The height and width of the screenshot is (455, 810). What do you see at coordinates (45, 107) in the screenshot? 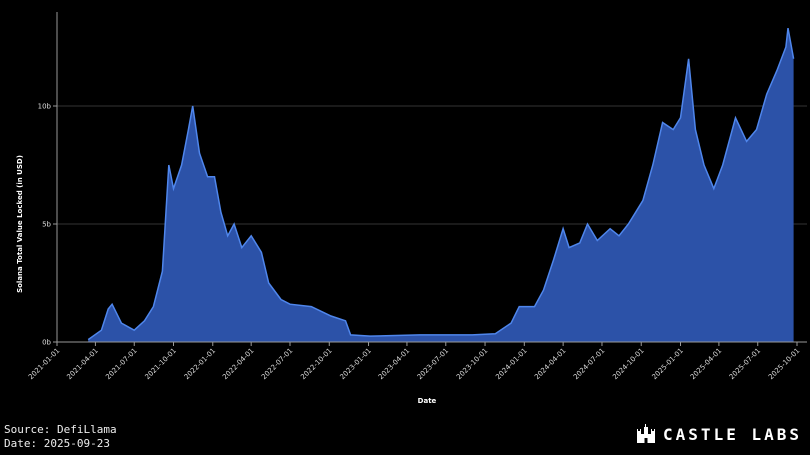
I see `y-tick-label: 10b` at bounding box center [45, 107].